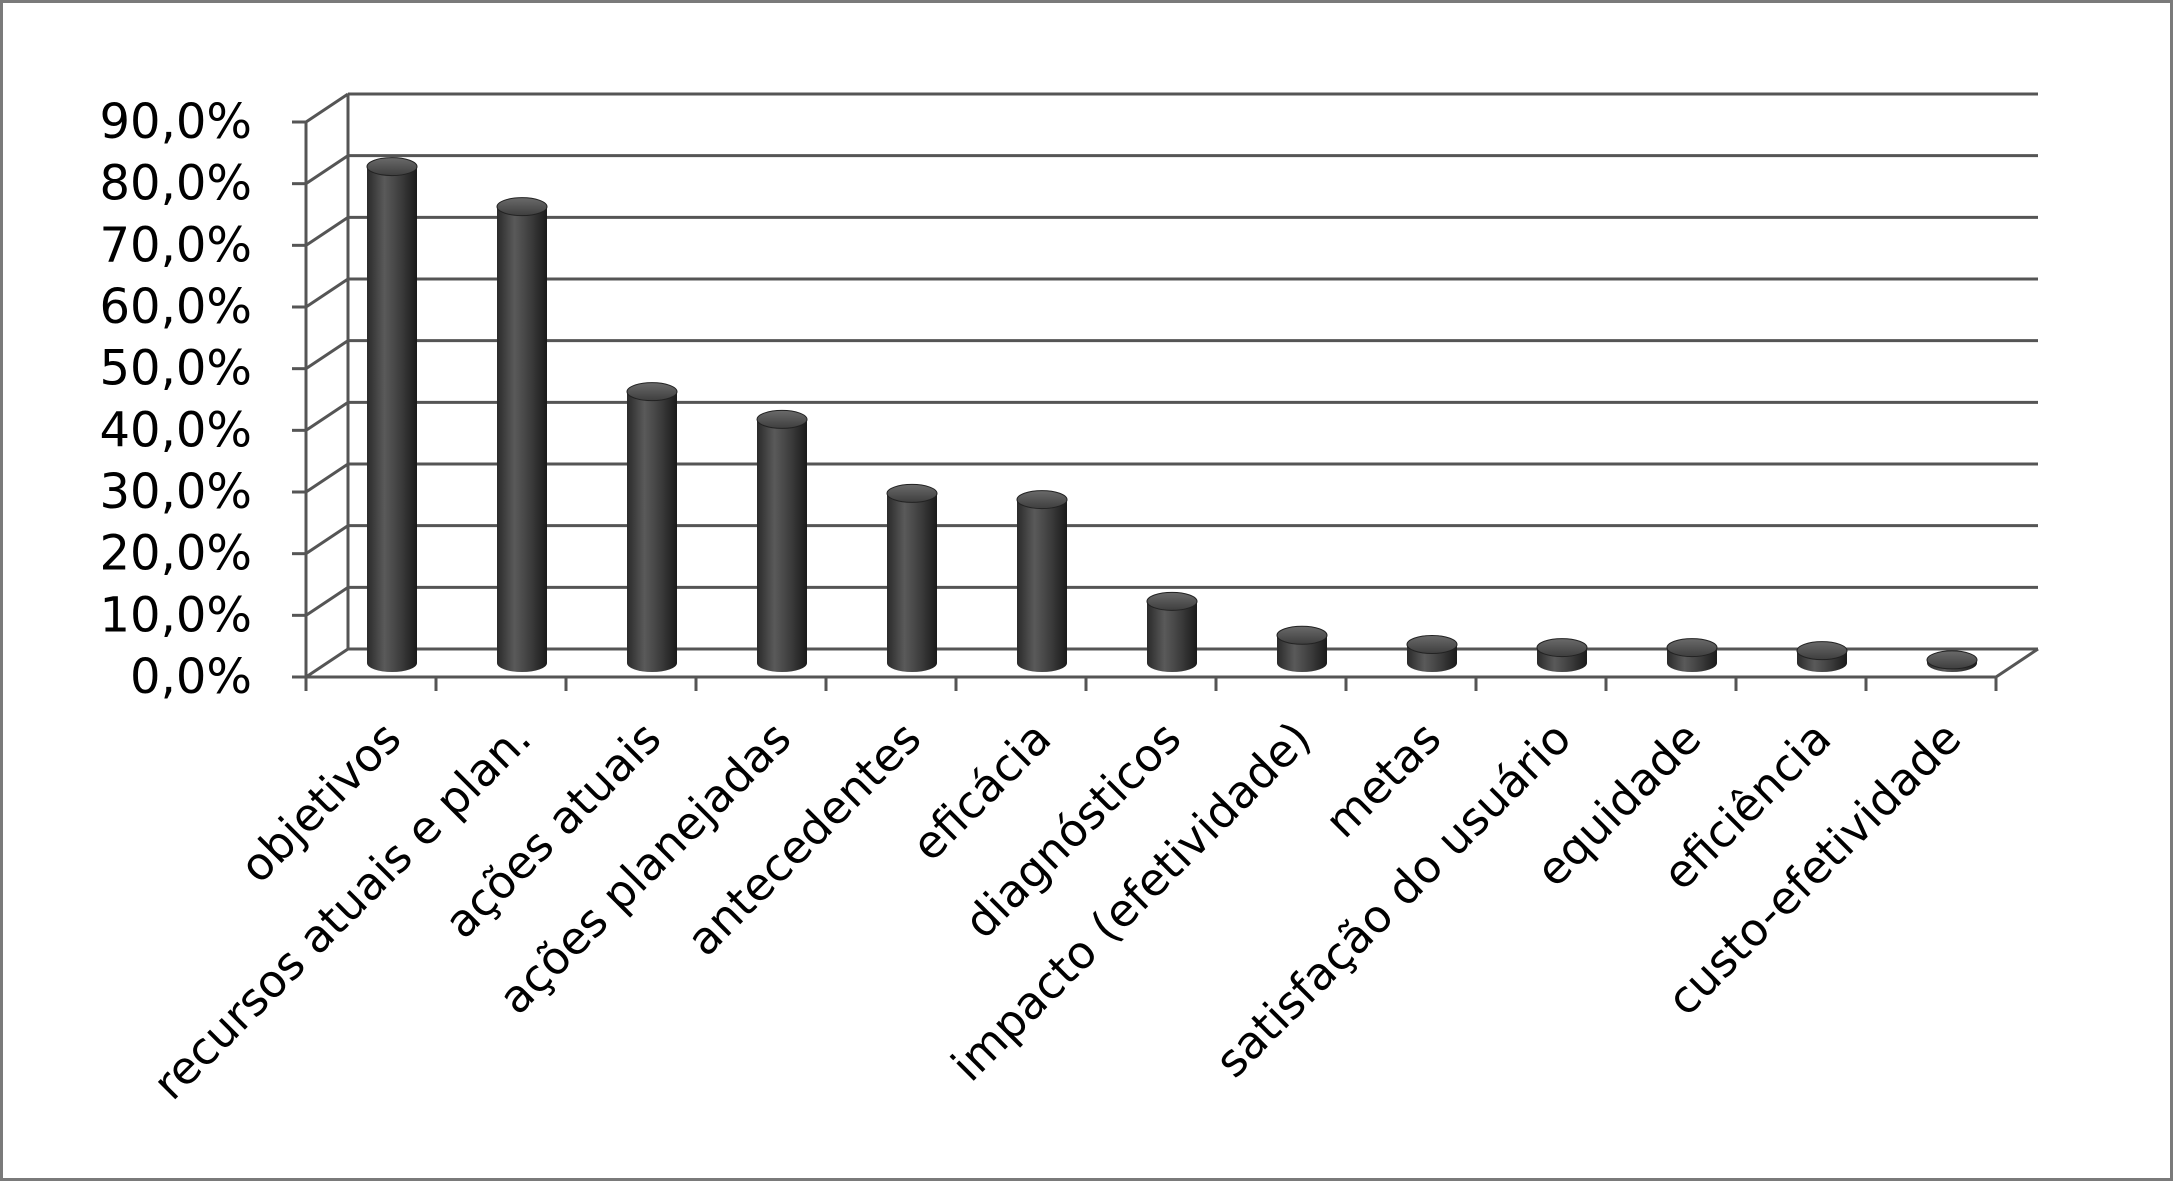  Describe the element at coordinates (803, 838) in the screenshot. I see `x-tick-label: antecedentes` at that location.